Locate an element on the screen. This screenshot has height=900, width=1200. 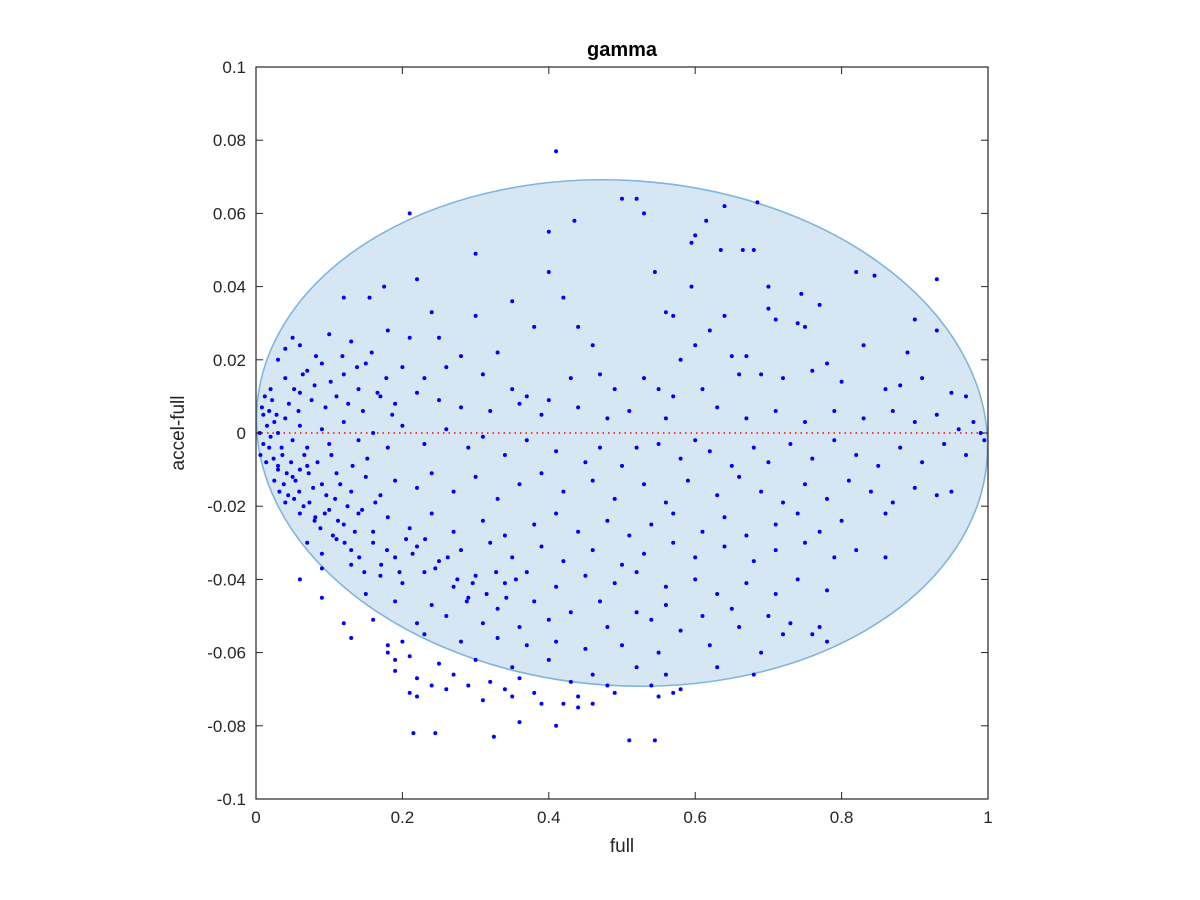
y-tick-label: -0.06 is located at coordinates (226, 653).